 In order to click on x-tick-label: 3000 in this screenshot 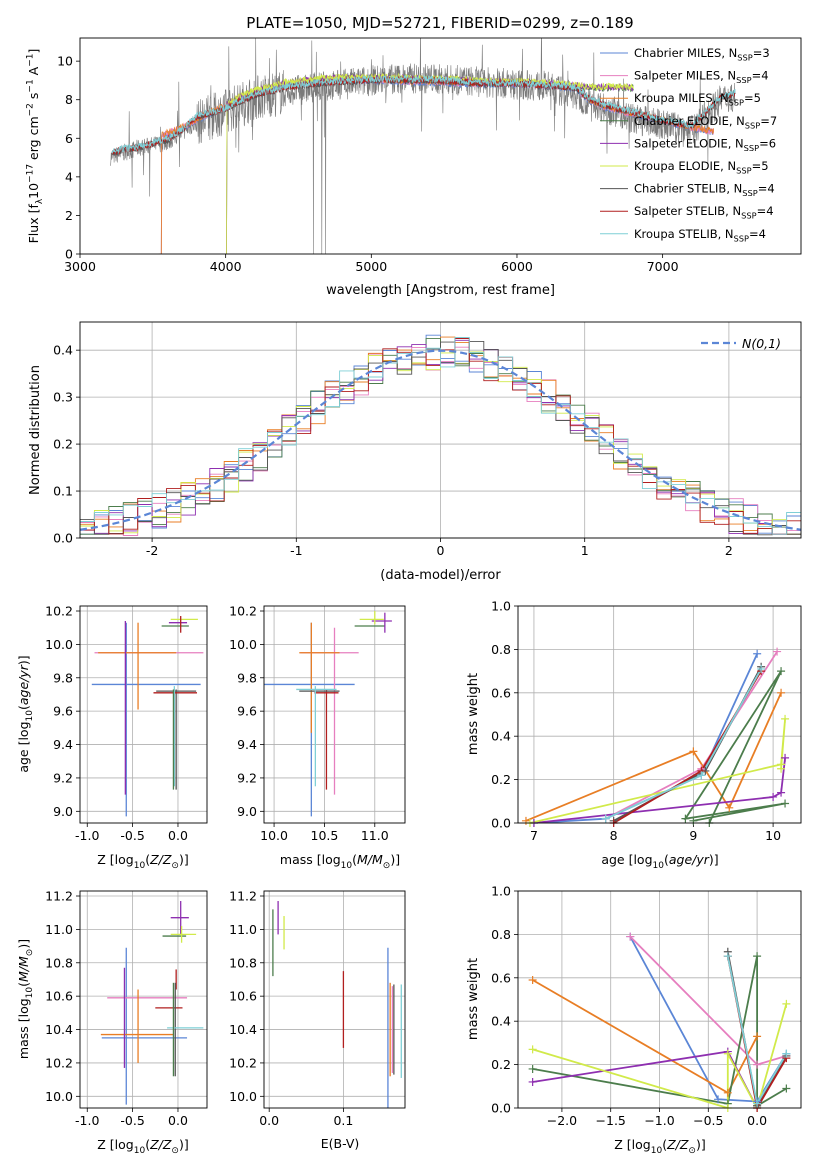, I will do `click(80, 266)`.